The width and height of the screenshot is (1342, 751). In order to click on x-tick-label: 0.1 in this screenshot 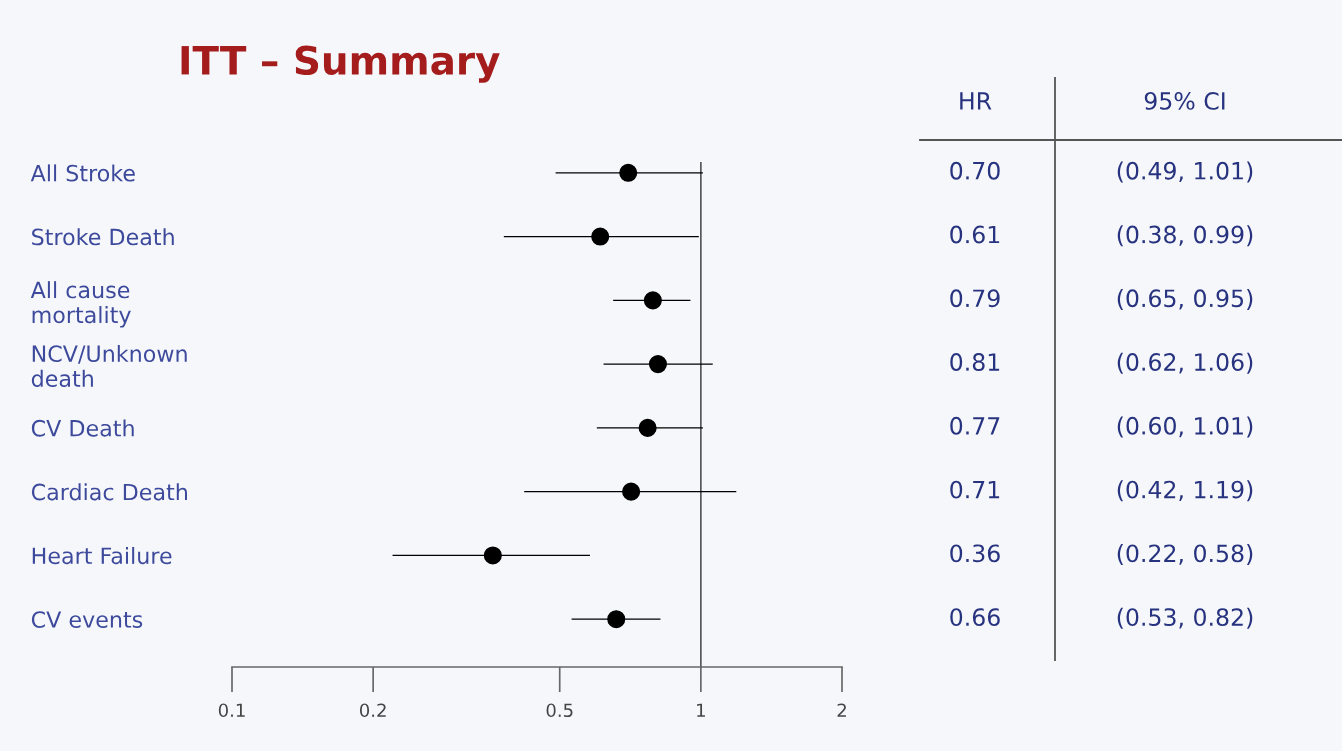, I will do `click(231, 710)`.